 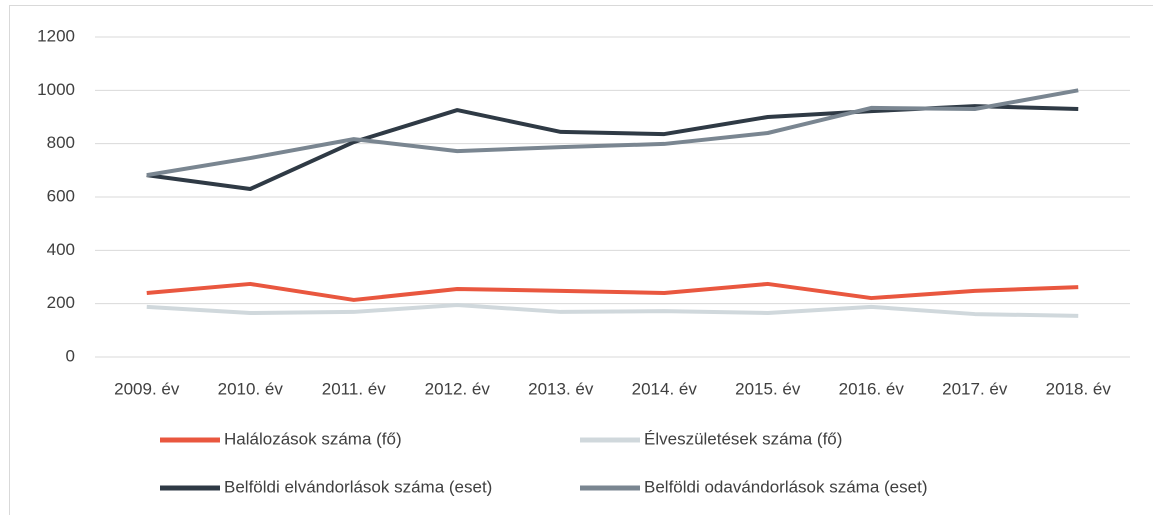 I want to click on y-tick-label: 200, so click(x=61, y=302).